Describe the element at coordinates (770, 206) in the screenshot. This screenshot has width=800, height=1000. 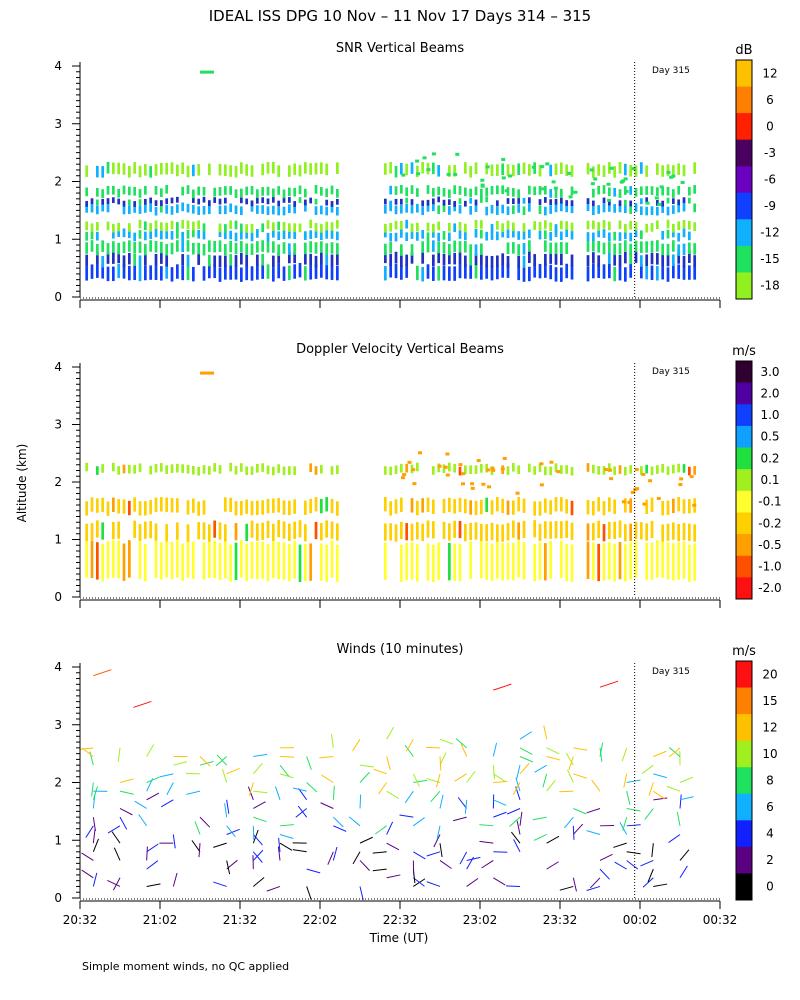
I see `colorbar-tick-label: -9` at that location.